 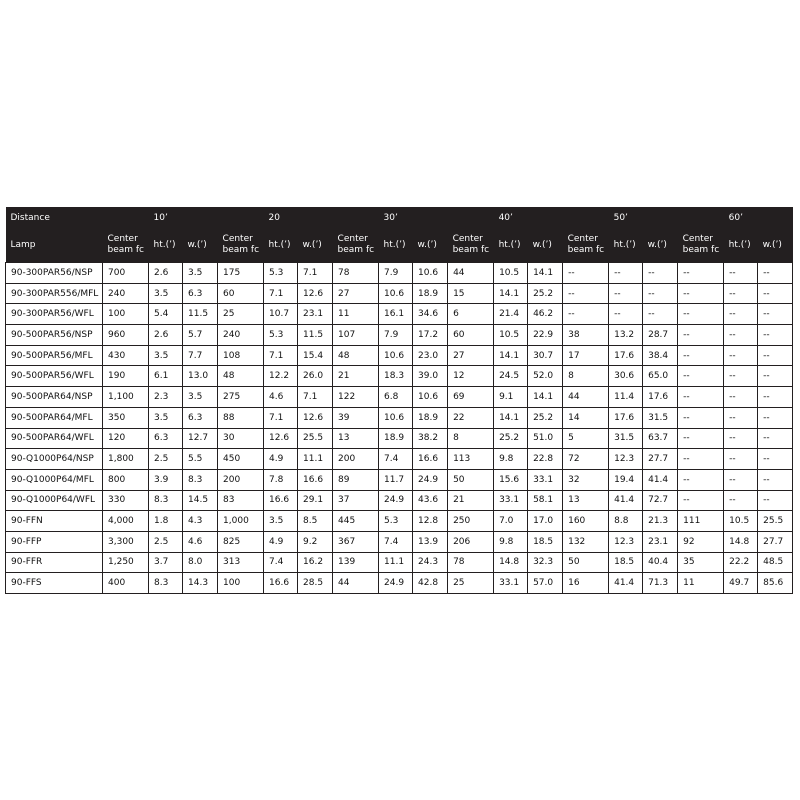 I want to click on table-cell: 14.3, so click(x=200, y=583).